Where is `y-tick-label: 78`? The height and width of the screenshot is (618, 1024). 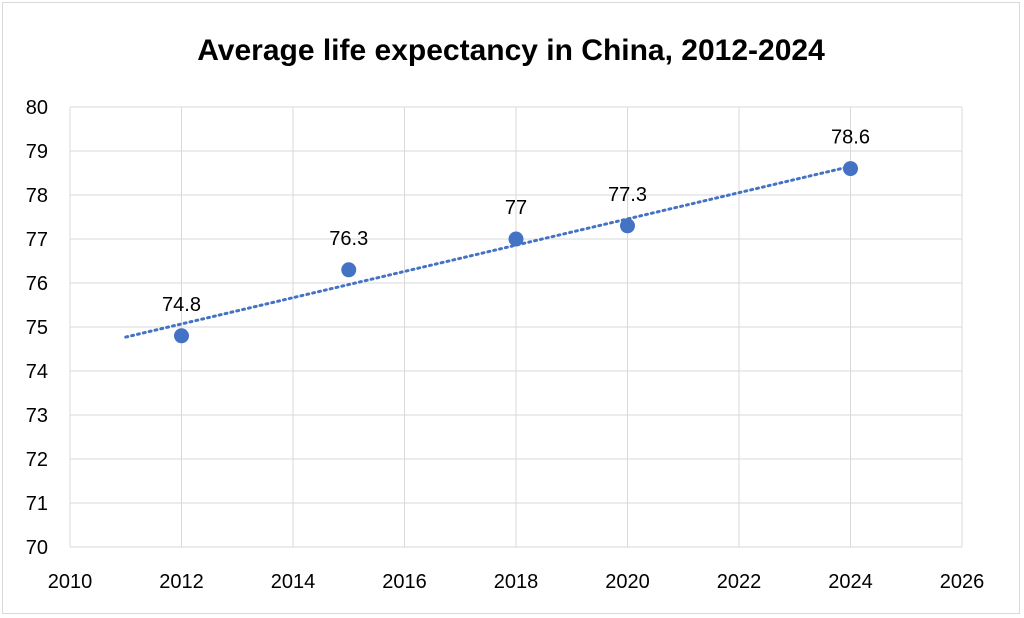
y-tick-label: 78 is located at coordinates (37, 196).